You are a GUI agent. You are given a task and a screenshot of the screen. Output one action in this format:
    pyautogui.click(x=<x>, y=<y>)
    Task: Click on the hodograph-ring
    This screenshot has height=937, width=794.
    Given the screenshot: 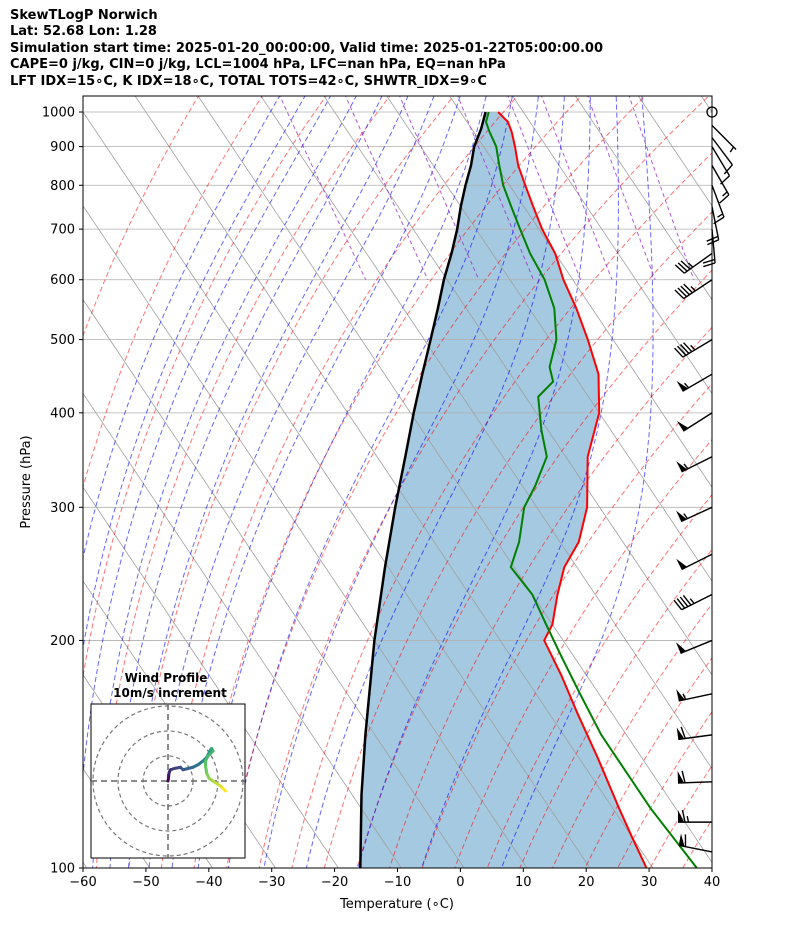 What is the action you would take?
    pyautogui.click(x=168, y=781)
    